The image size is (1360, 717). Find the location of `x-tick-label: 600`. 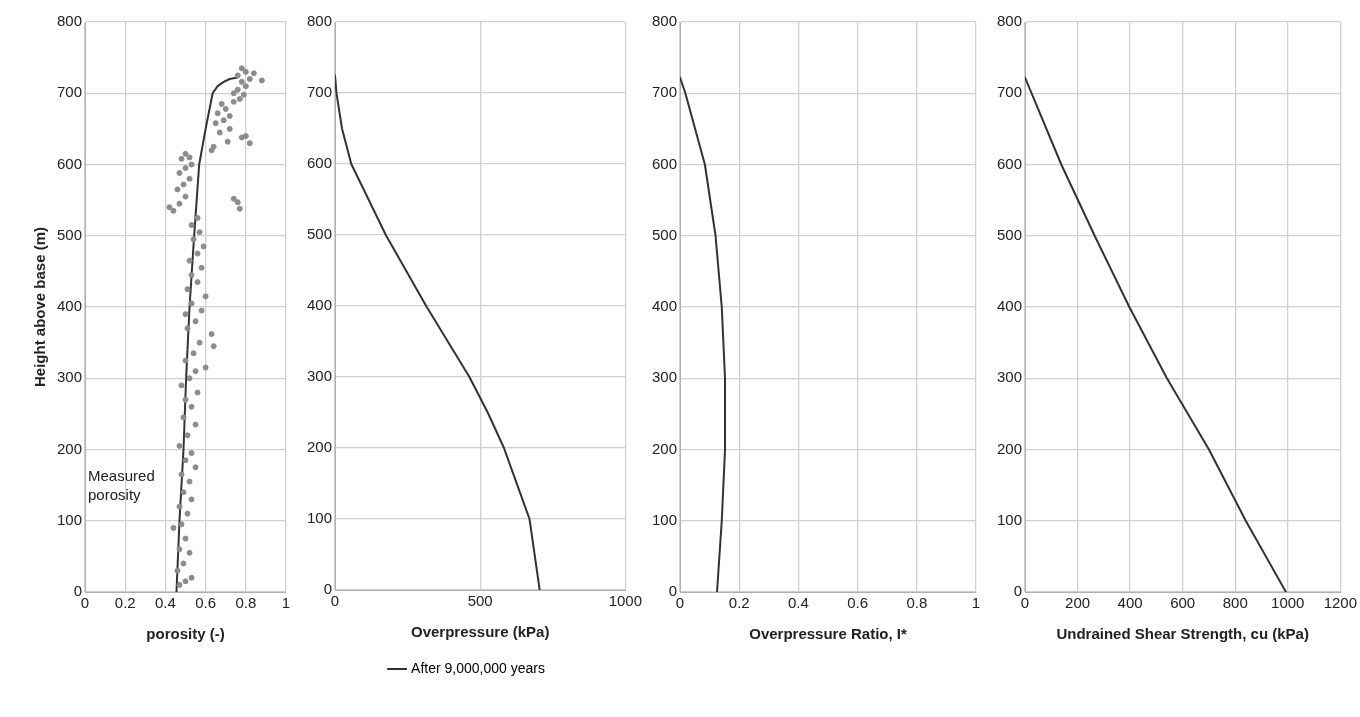

x-tick-label: 600 is located at coordinates (1183, 603).